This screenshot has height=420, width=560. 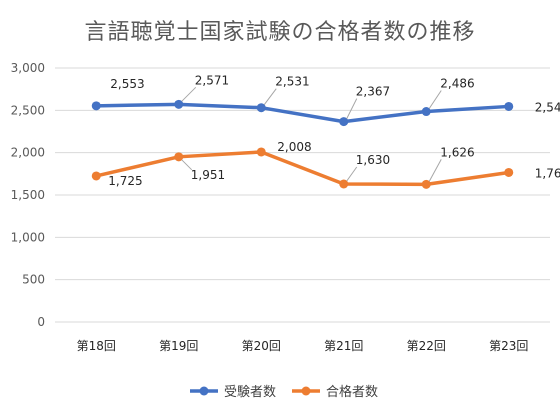 What do you see at coordinates (457, 152) in the screenshot?
I see `data-label: 1,626` at bounding box center [457, 152].